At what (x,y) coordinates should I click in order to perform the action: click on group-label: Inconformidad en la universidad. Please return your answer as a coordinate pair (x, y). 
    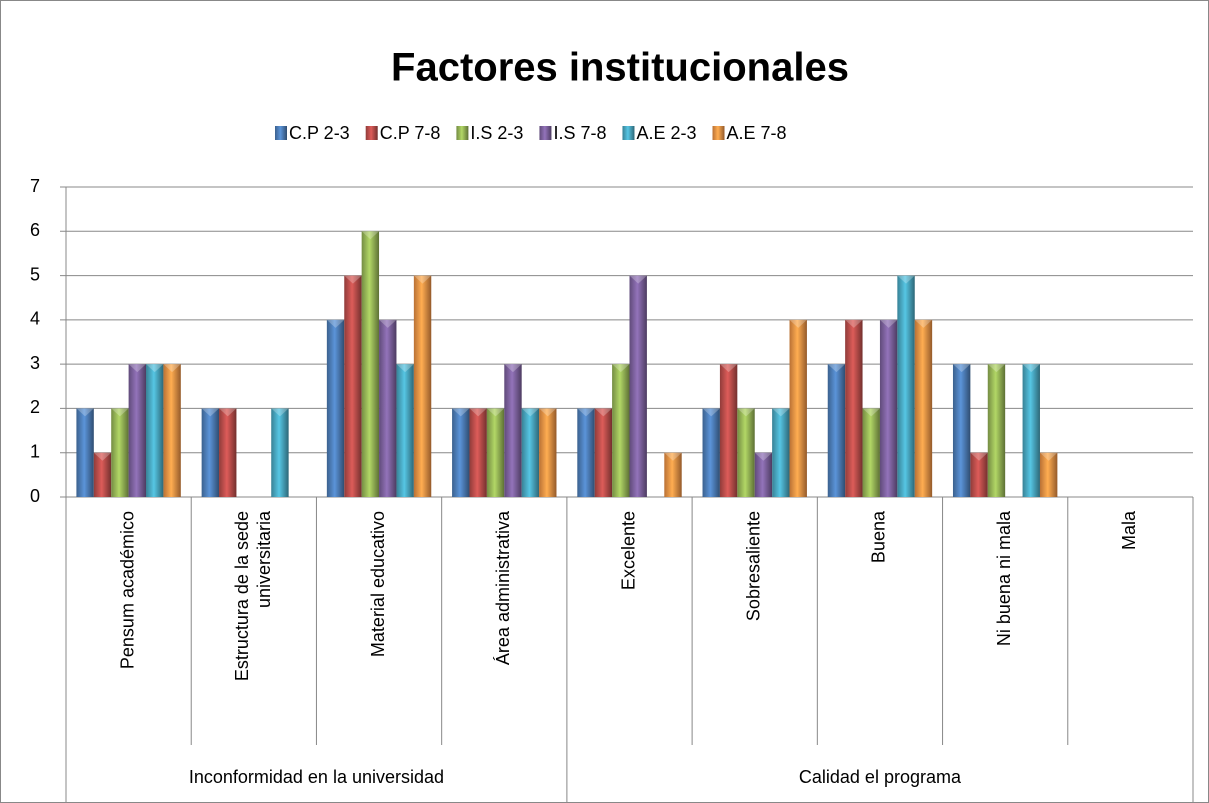
    Looking at the image, I should click on (316, 777).